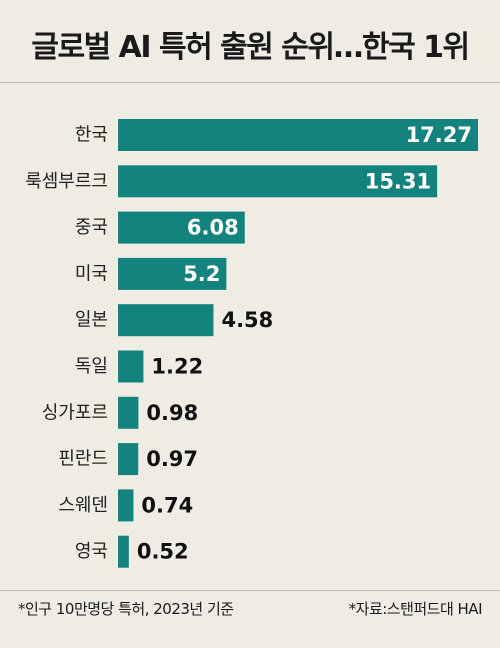  Describe the element at coordinates (177, 367) in the screenshot. I see `value-label: 1.22` at that location.